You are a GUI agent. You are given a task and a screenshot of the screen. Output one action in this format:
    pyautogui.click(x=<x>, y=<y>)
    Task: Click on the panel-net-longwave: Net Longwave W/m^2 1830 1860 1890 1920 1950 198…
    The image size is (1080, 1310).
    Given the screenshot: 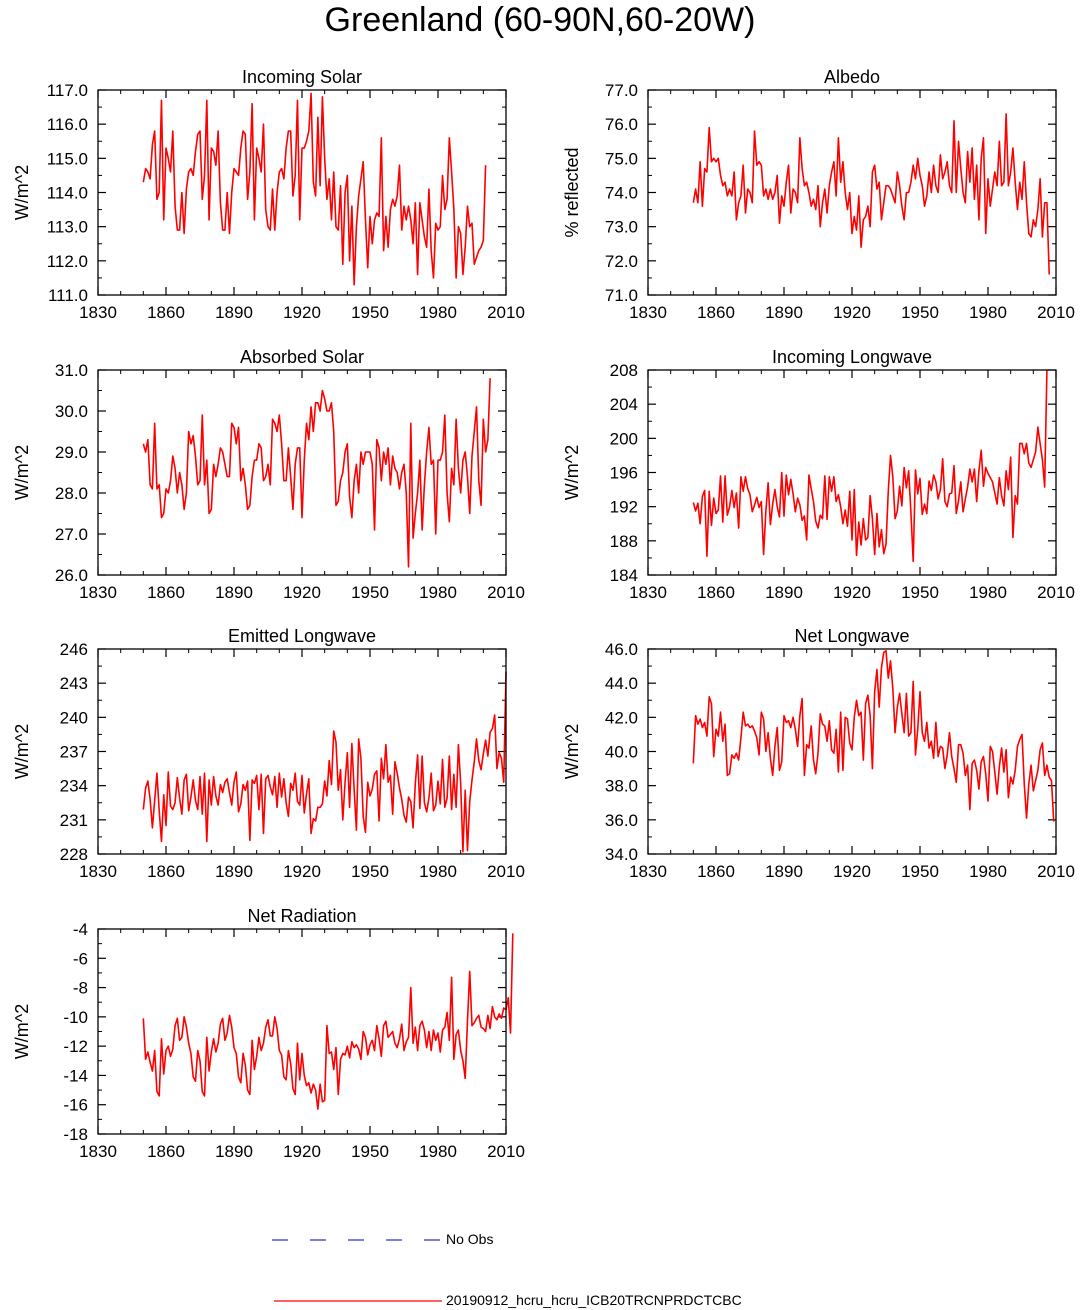 What is the action you would take?
    pyautogui.click(x=818, y=753)
    